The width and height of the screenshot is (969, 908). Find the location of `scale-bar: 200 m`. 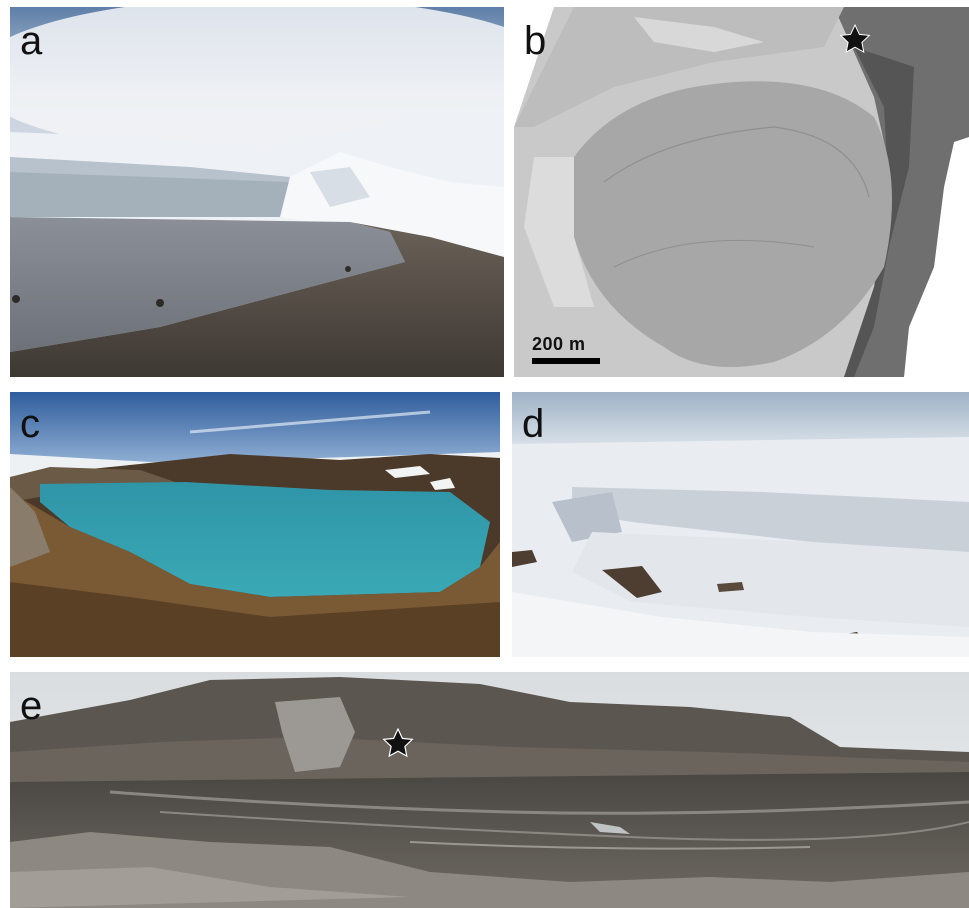

scale-bar: 200 m is located at coordinates (566, 349).